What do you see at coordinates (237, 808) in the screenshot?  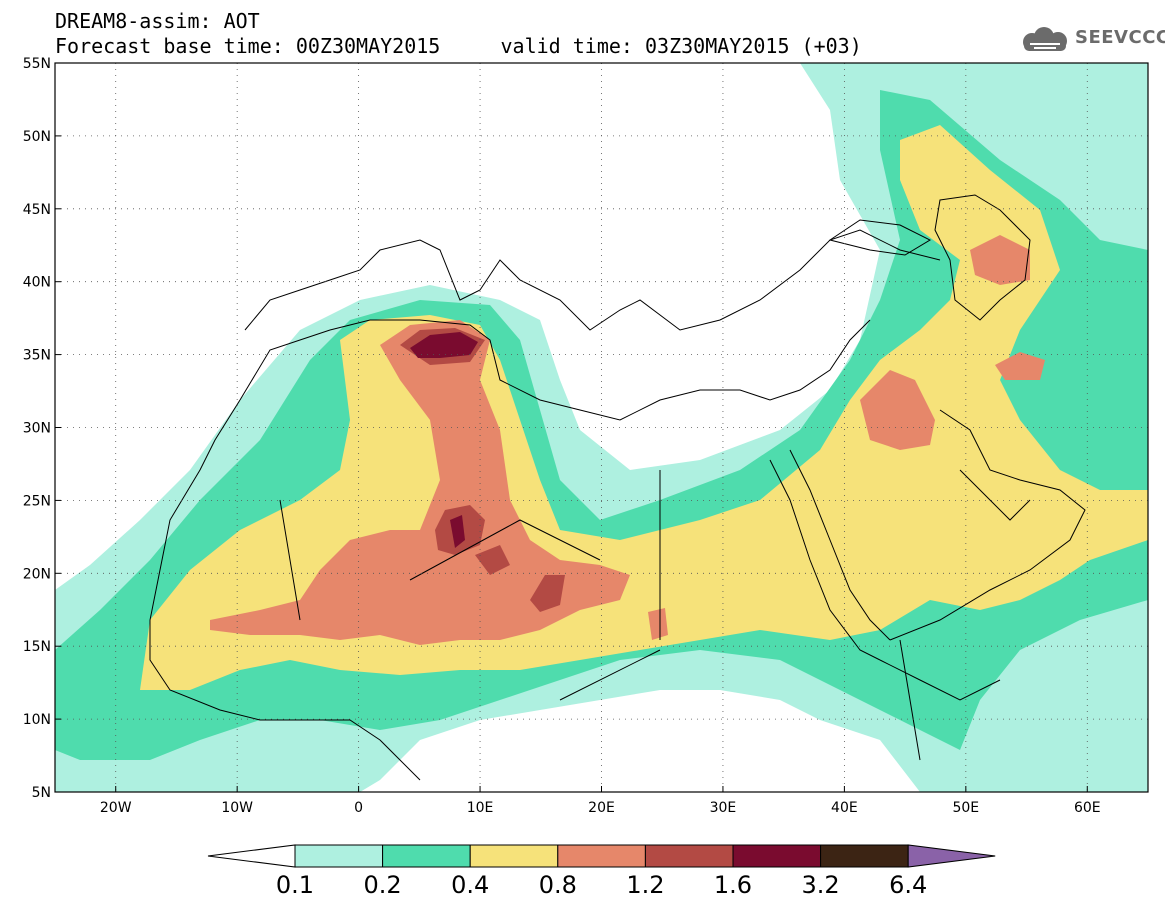 I see `lon-tick-label: 10W` at bounding box center [237, 808].